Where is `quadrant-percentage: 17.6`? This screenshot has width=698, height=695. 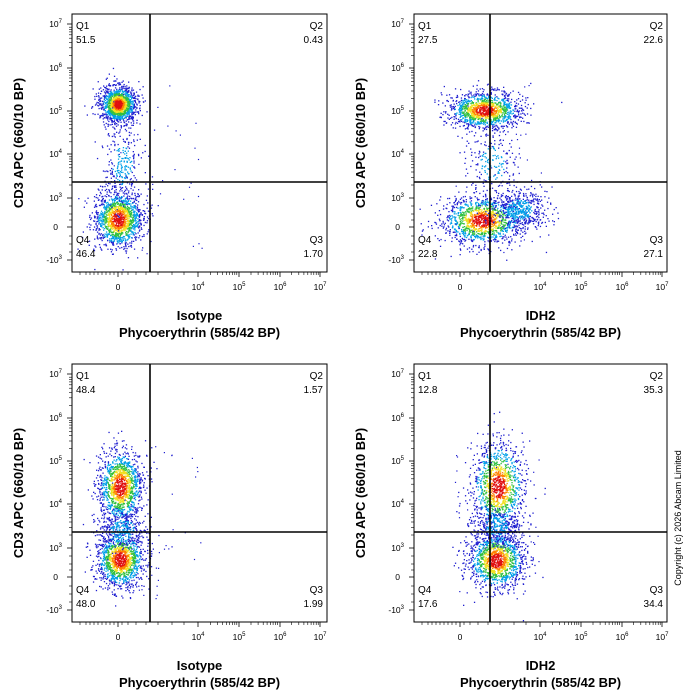
quadrant-percentage: 17.6 is located at coordinates (428, 604).